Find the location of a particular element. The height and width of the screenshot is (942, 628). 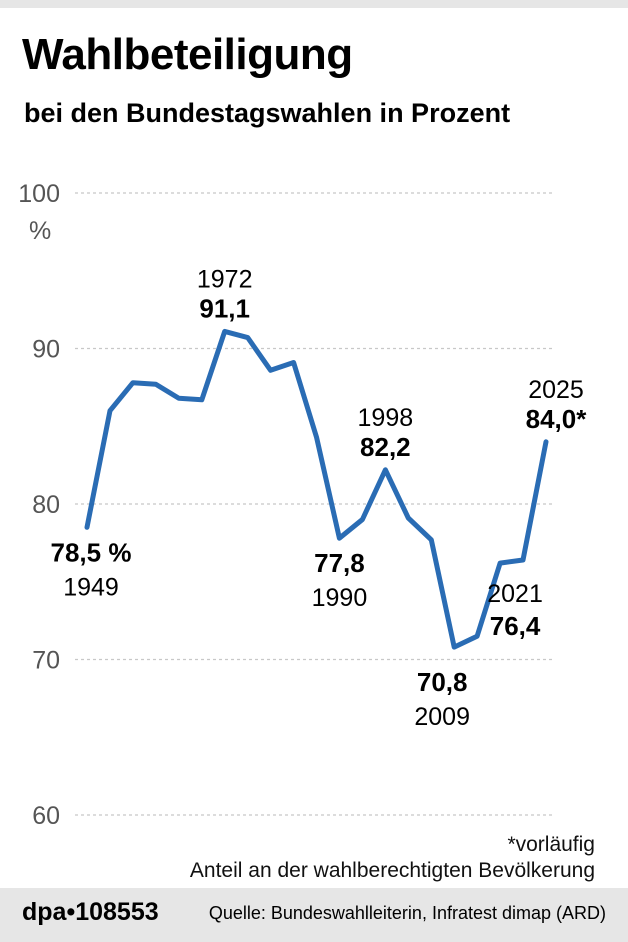

y-tick-label-90: 90 is located at coordinates (46, 350).